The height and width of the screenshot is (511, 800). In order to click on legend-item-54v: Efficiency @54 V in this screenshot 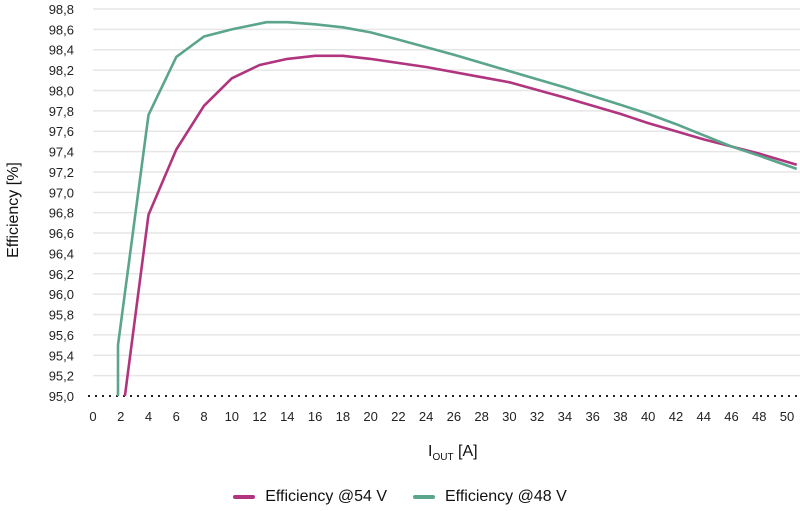, I will do `click(310, 497)`.